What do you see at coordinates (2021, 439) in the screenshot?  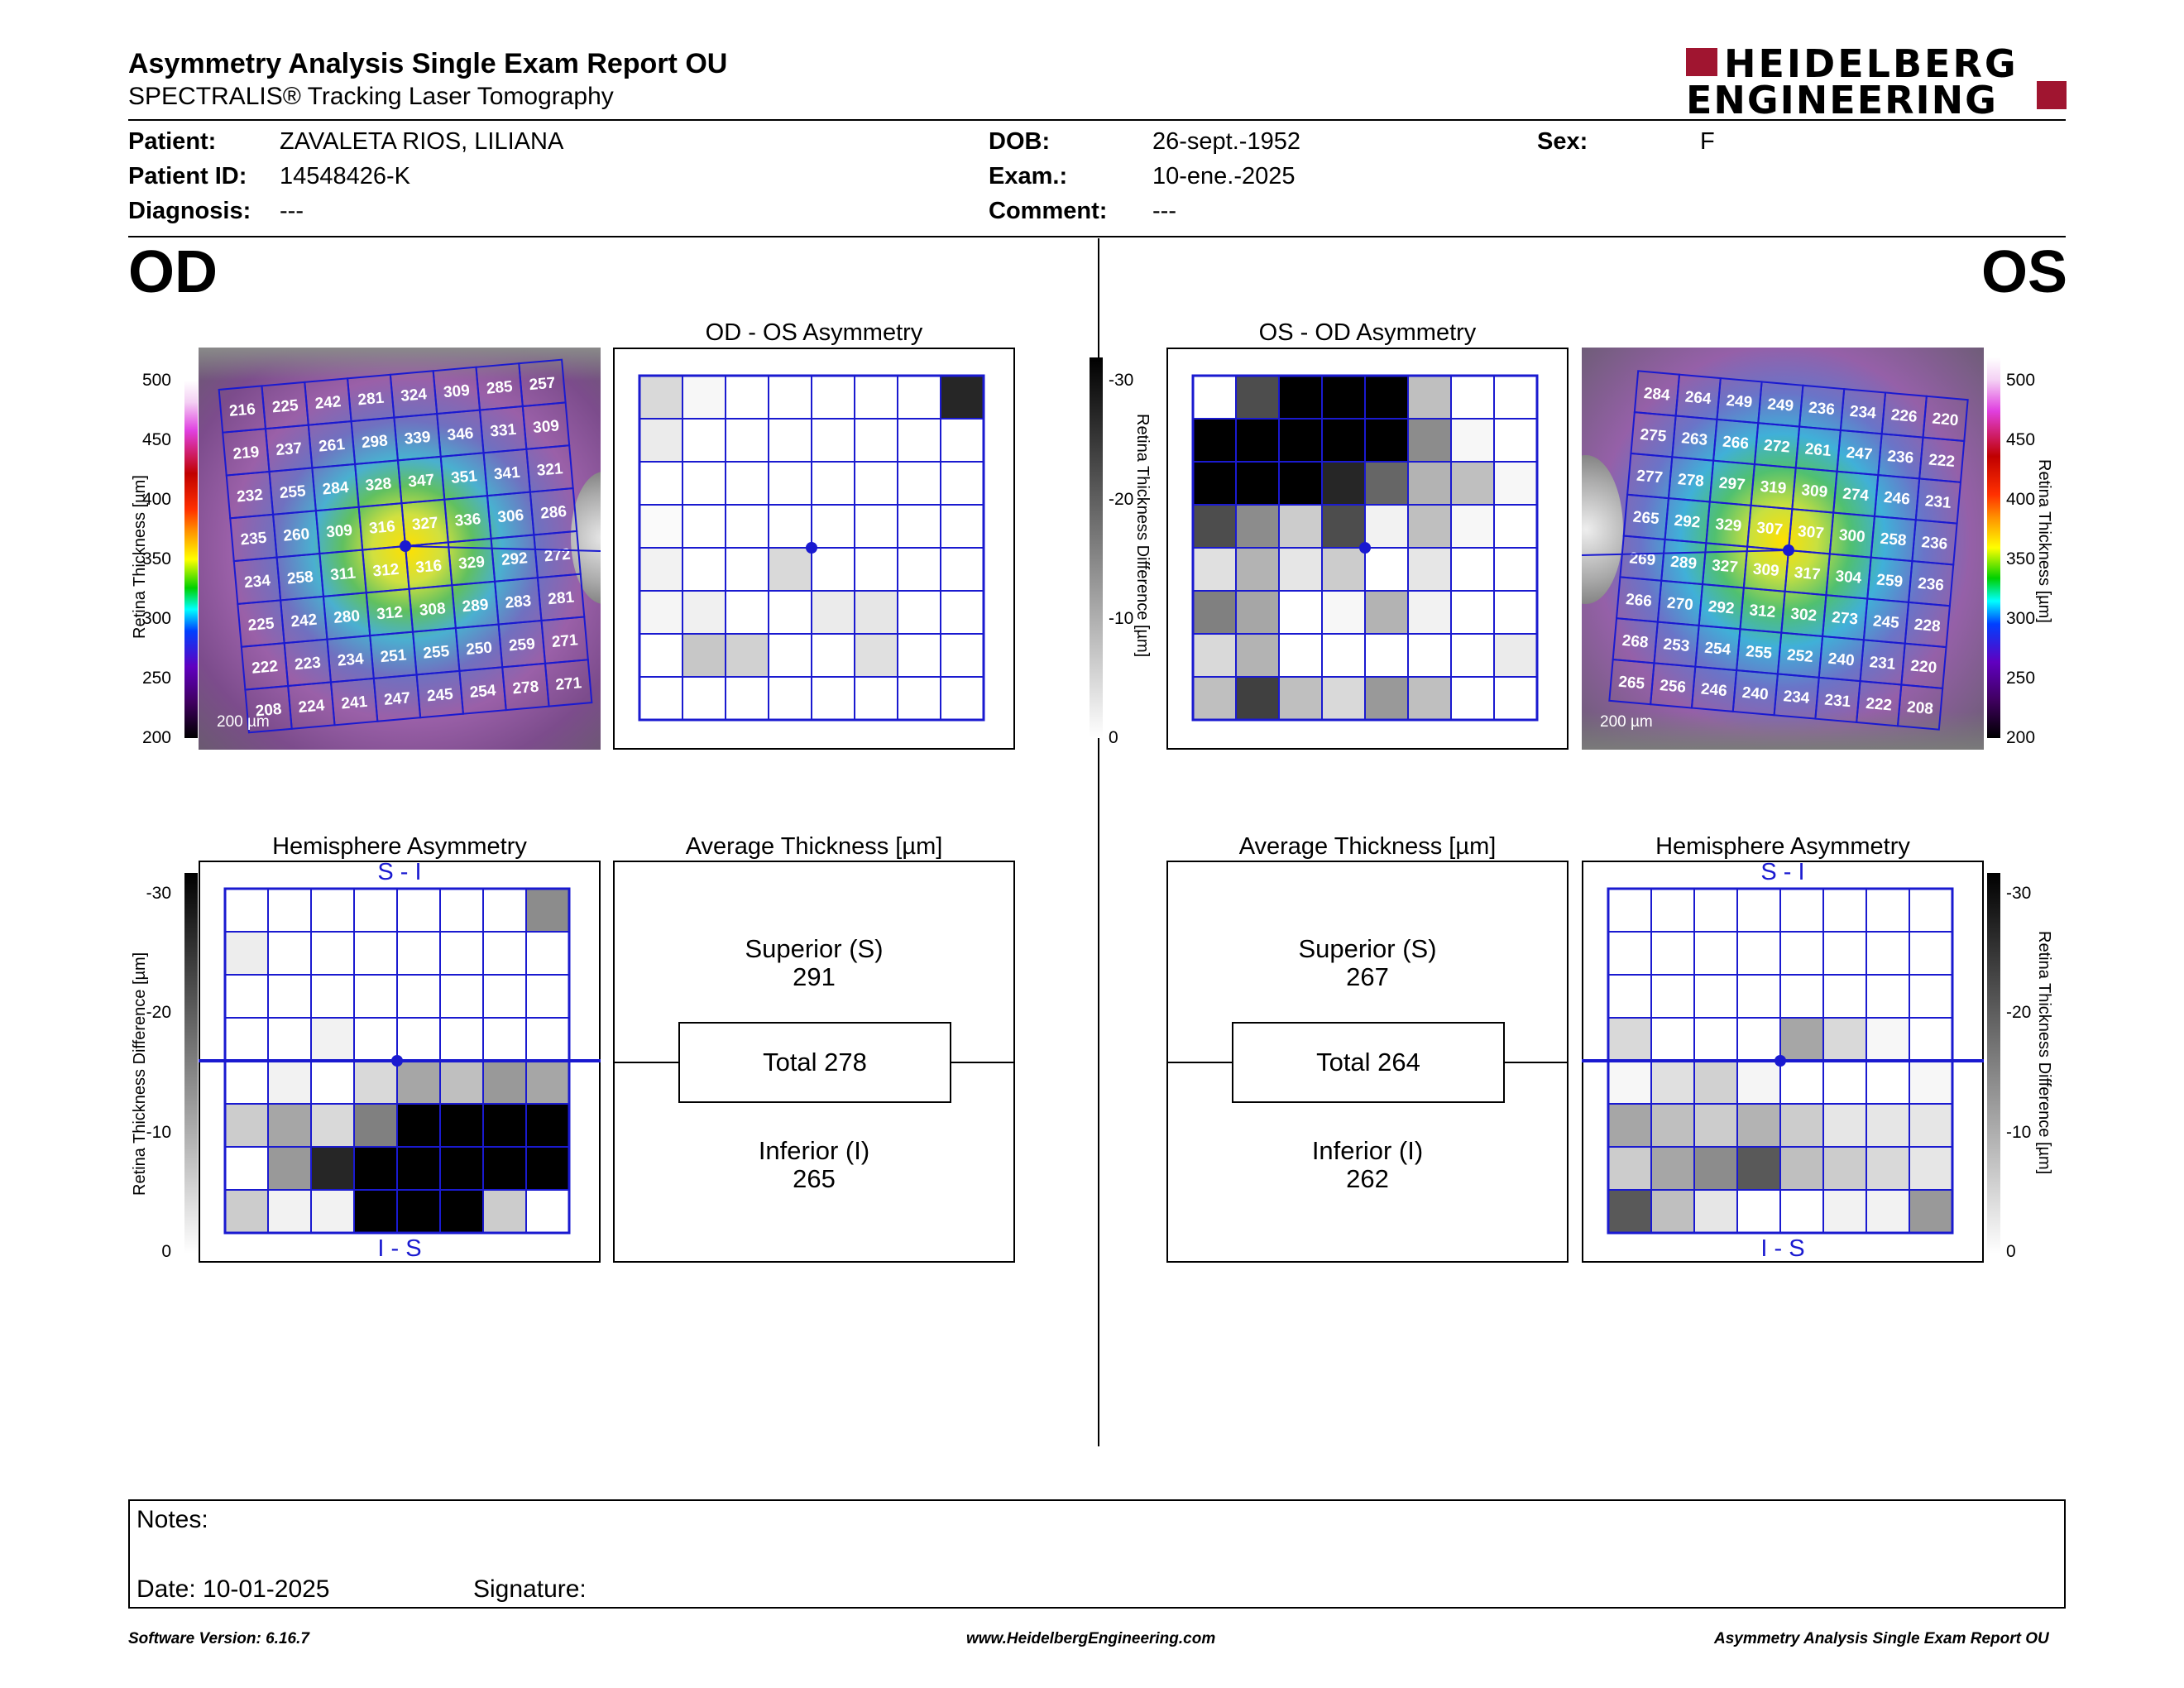 I see `os-thickness-tick: 450` at bounding box center [2021, 439].